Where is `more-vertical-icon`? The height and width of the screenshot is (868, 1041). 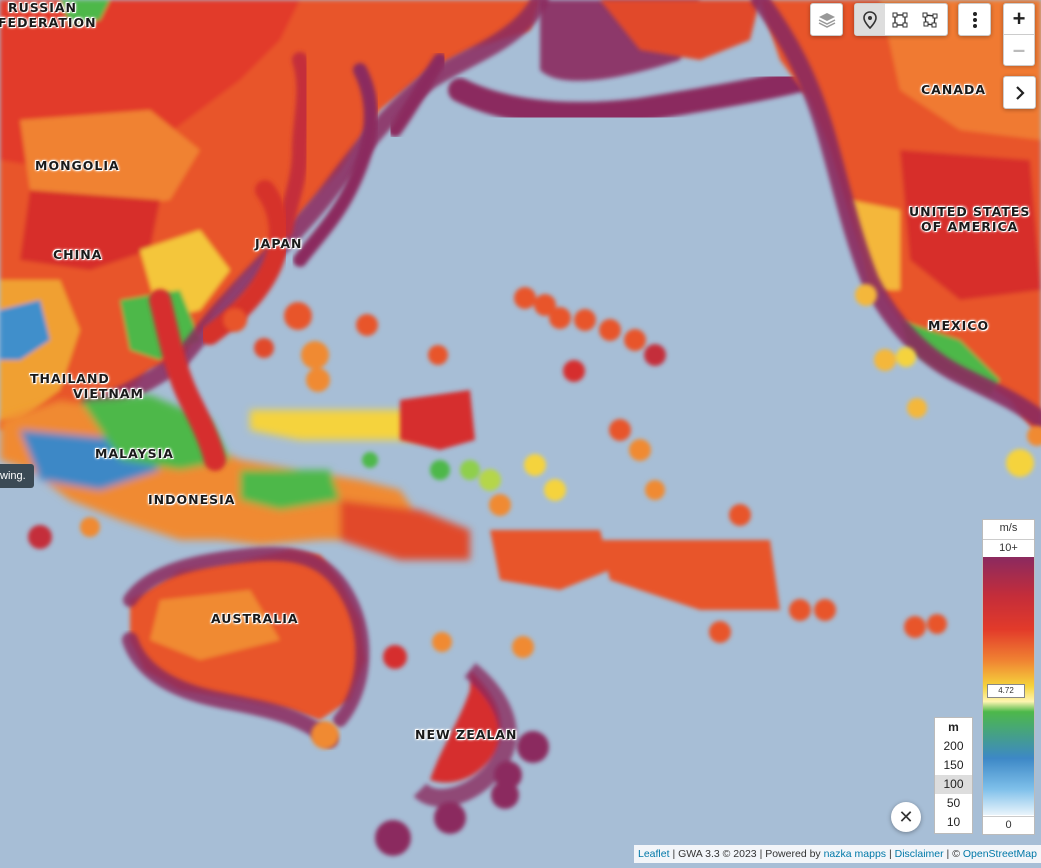
more-vertical-icon is located at coordinates (974, 19).